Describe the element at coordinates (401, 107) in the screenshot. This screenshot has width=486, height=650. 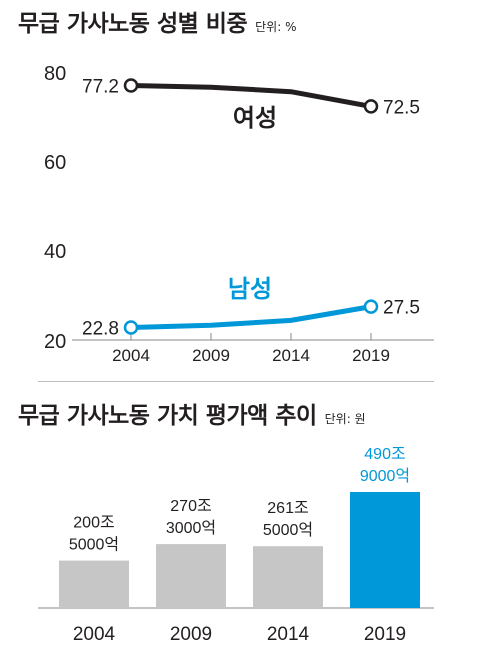
I see `data-label: 72.5` at that location.